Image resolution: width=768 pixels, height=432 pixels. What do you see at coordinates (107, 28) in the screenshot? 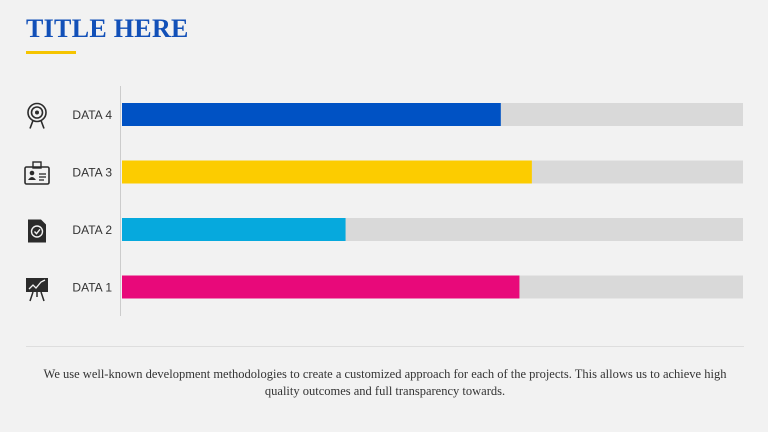
I see `page-title: TITLE HERE` at bounding box center [107, 28].